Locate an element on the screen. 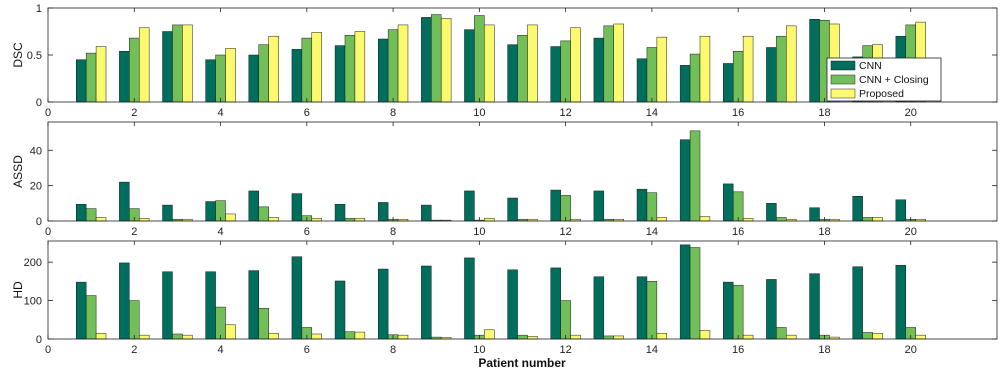  y-tick-label: 20 is located at coordinates (36, 187).